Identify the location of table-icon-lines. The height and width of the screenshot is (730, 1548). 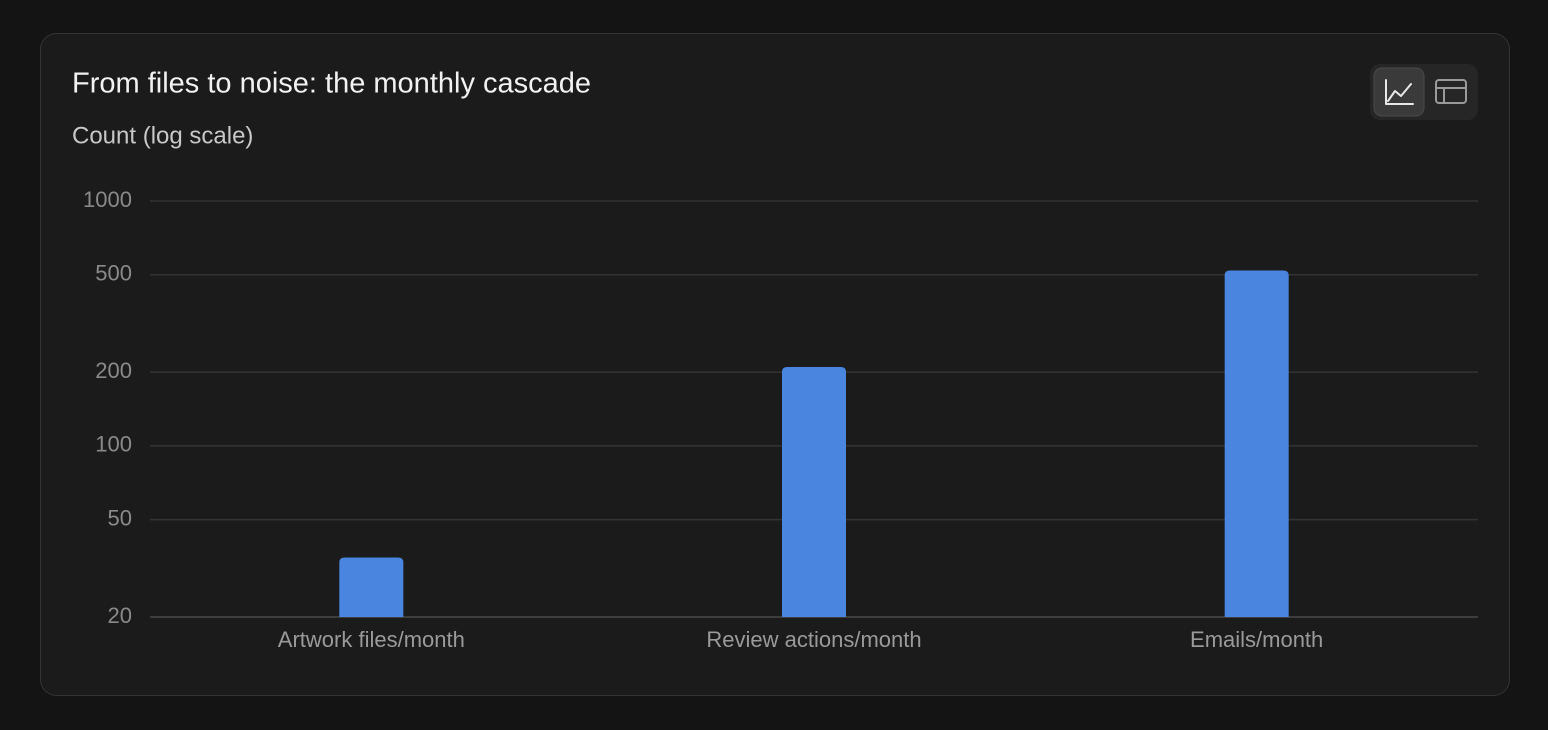
(1451, 95).